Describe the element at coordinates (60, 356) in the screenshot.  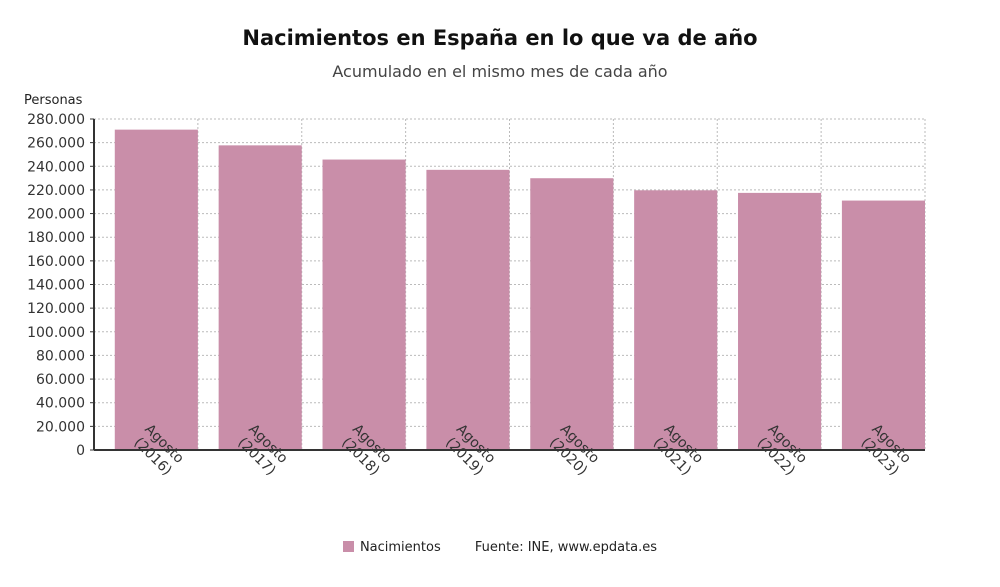
I see `y-tick-label: 80.000` at that location.